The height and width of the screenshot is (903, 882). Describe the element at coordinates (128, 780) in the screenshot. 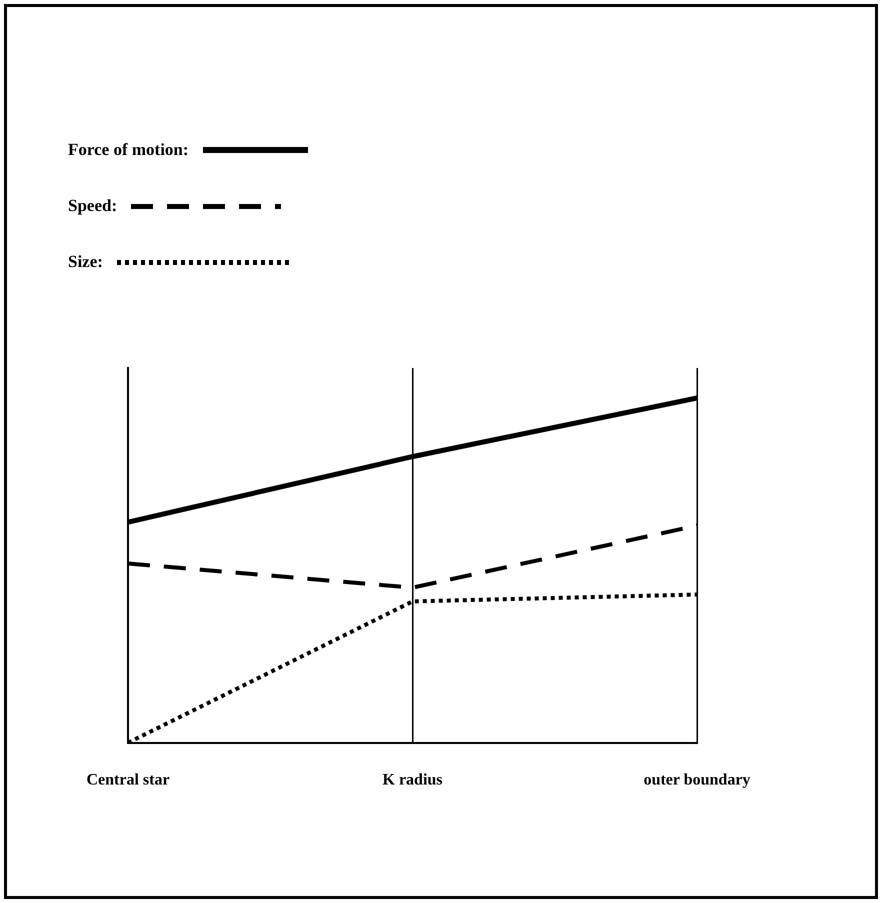

I see `x-tick-label: Central star` at that location.